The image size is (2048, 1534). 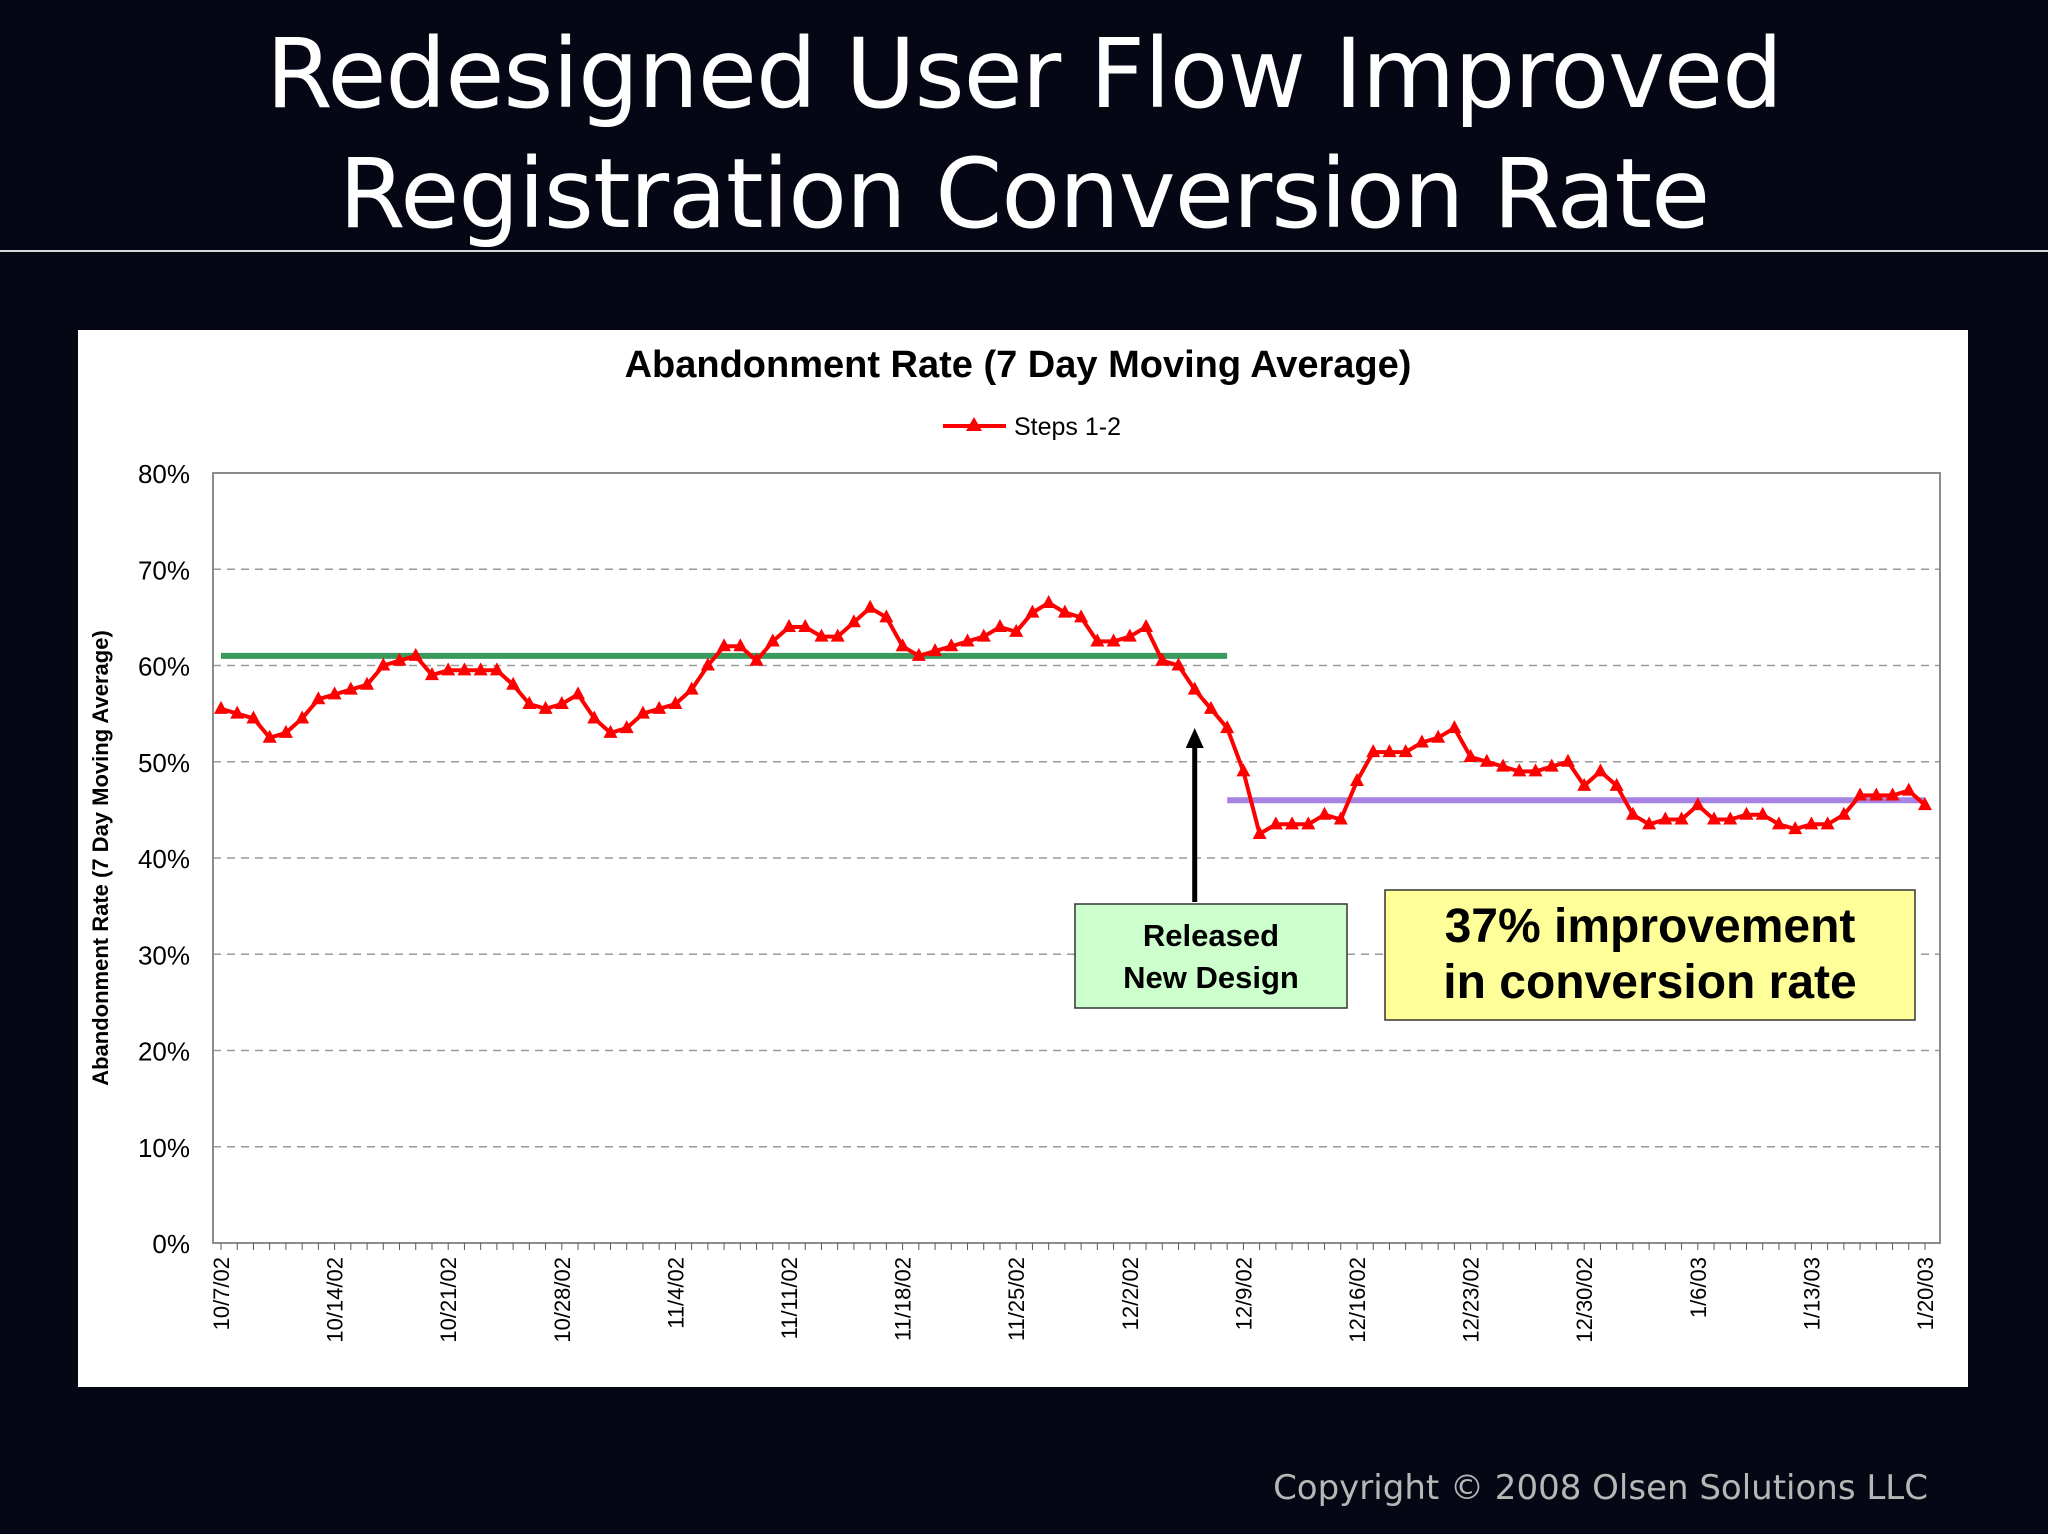 I want to click on slide-title-line-1: Redesigned User Flow Improved, so click(x=1024, y=74).